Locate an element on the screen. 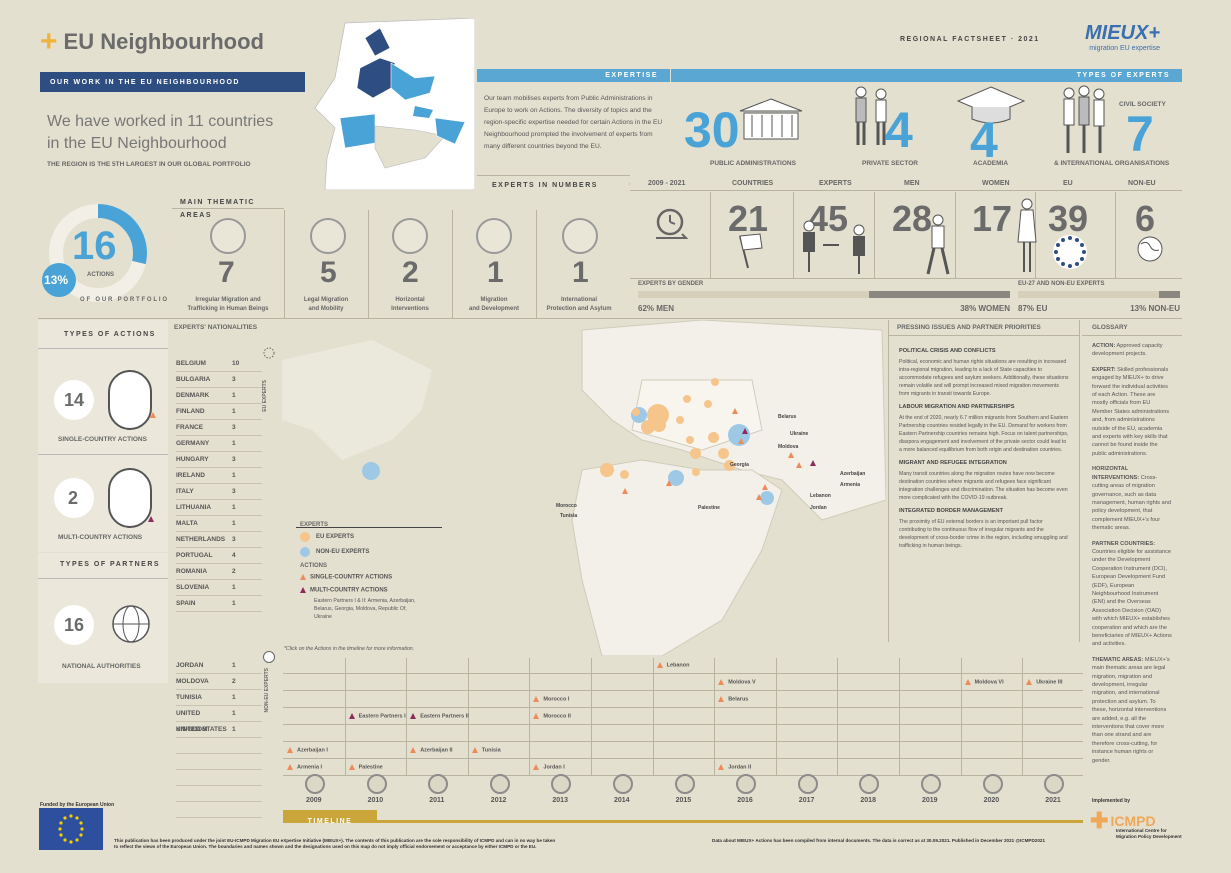  eu-row: NETHERLANDS 3 is located at coordinates (219, 540).